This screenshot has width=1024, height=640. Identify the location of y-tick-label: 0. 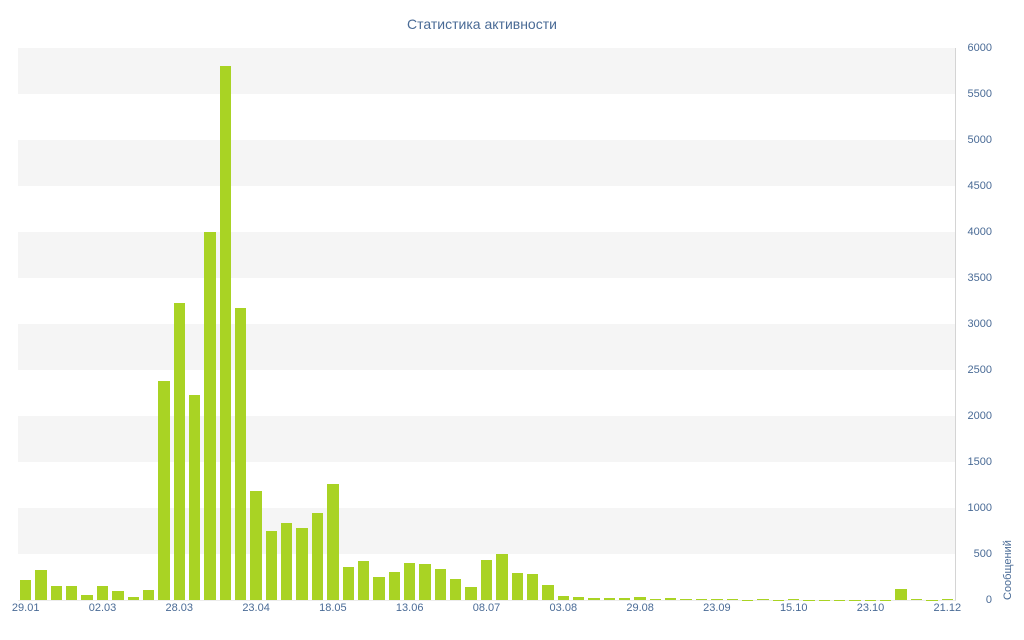
(988, 600).